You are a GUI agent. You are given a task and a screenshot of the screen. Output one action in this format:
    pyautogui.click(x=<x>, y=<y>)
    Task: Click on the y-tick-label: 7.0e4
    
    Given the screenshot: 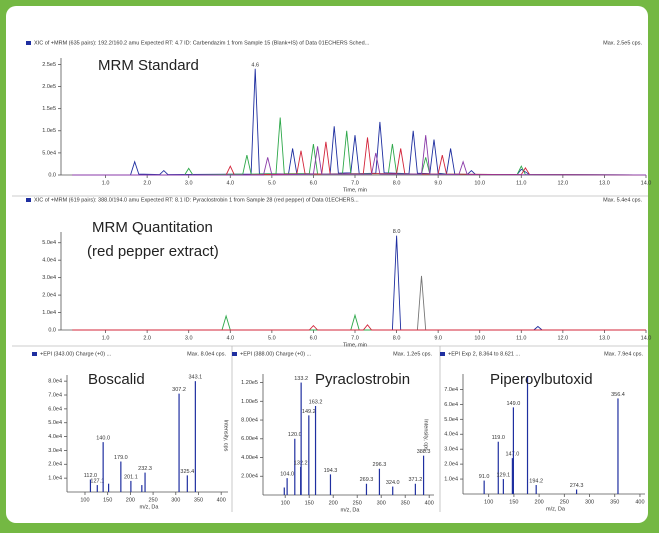 What is the action you would take?
    pyautogui.click(x=55, y=395)
    